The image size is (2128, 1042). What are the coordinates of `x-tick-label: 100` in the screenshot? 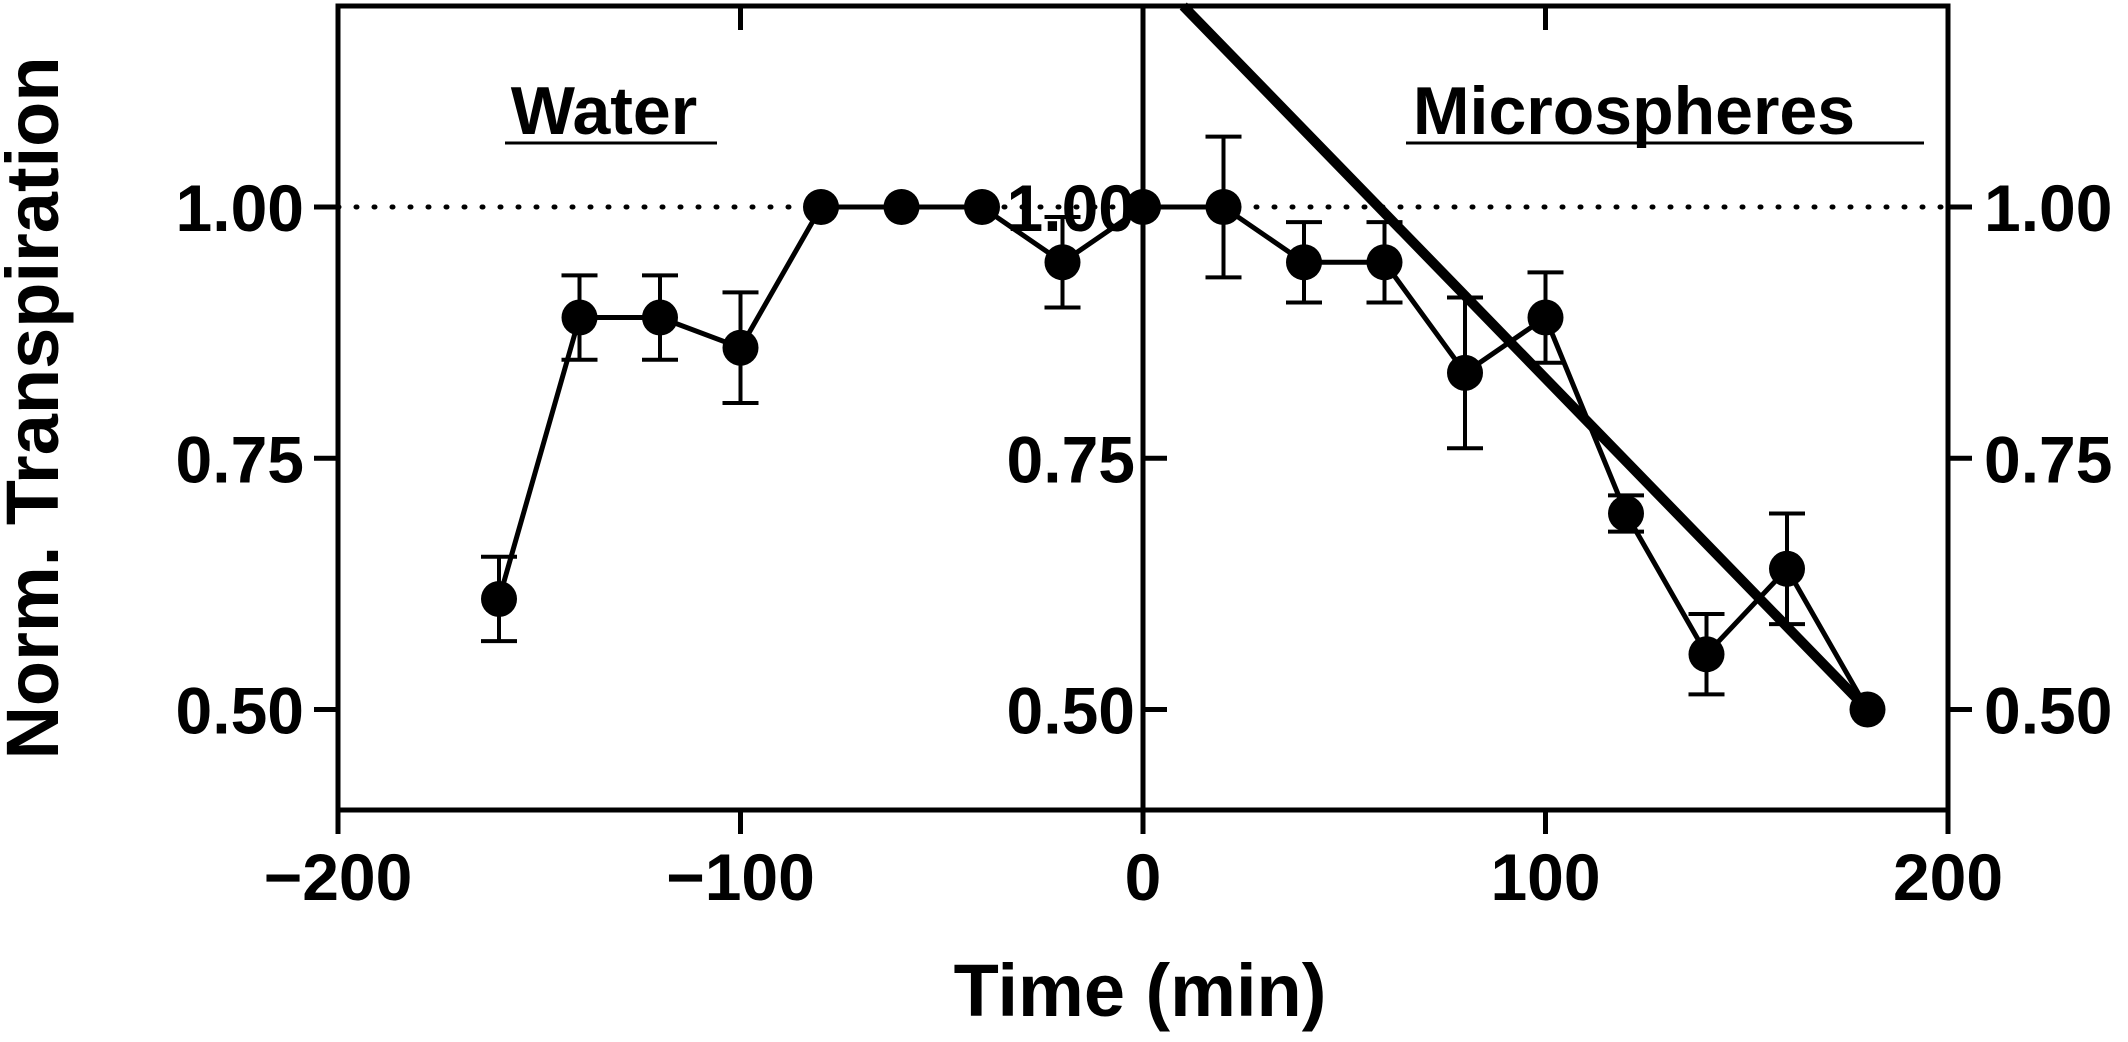 It's located at (1545, 877).